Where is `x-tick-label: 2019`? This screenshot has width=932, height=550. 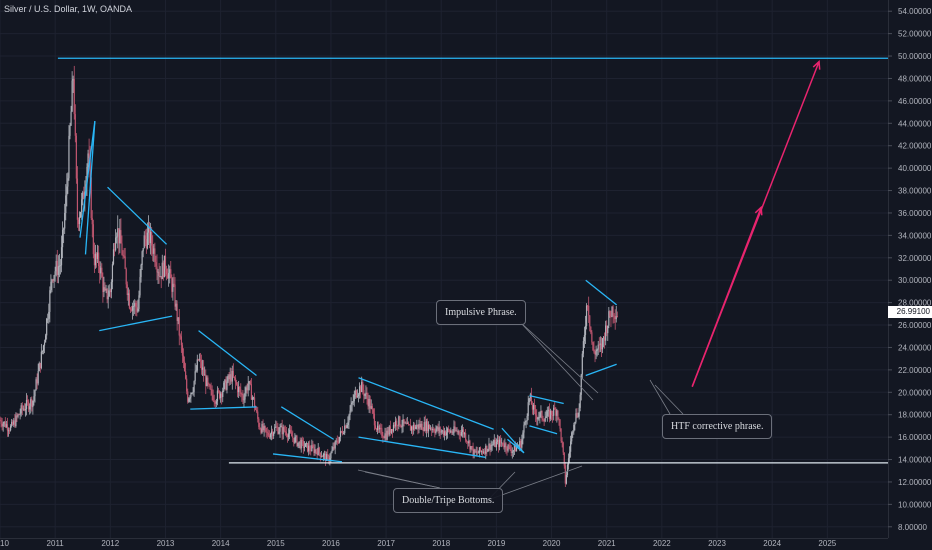 x-tick-label: 2019 is located at coordinates (496, 543).